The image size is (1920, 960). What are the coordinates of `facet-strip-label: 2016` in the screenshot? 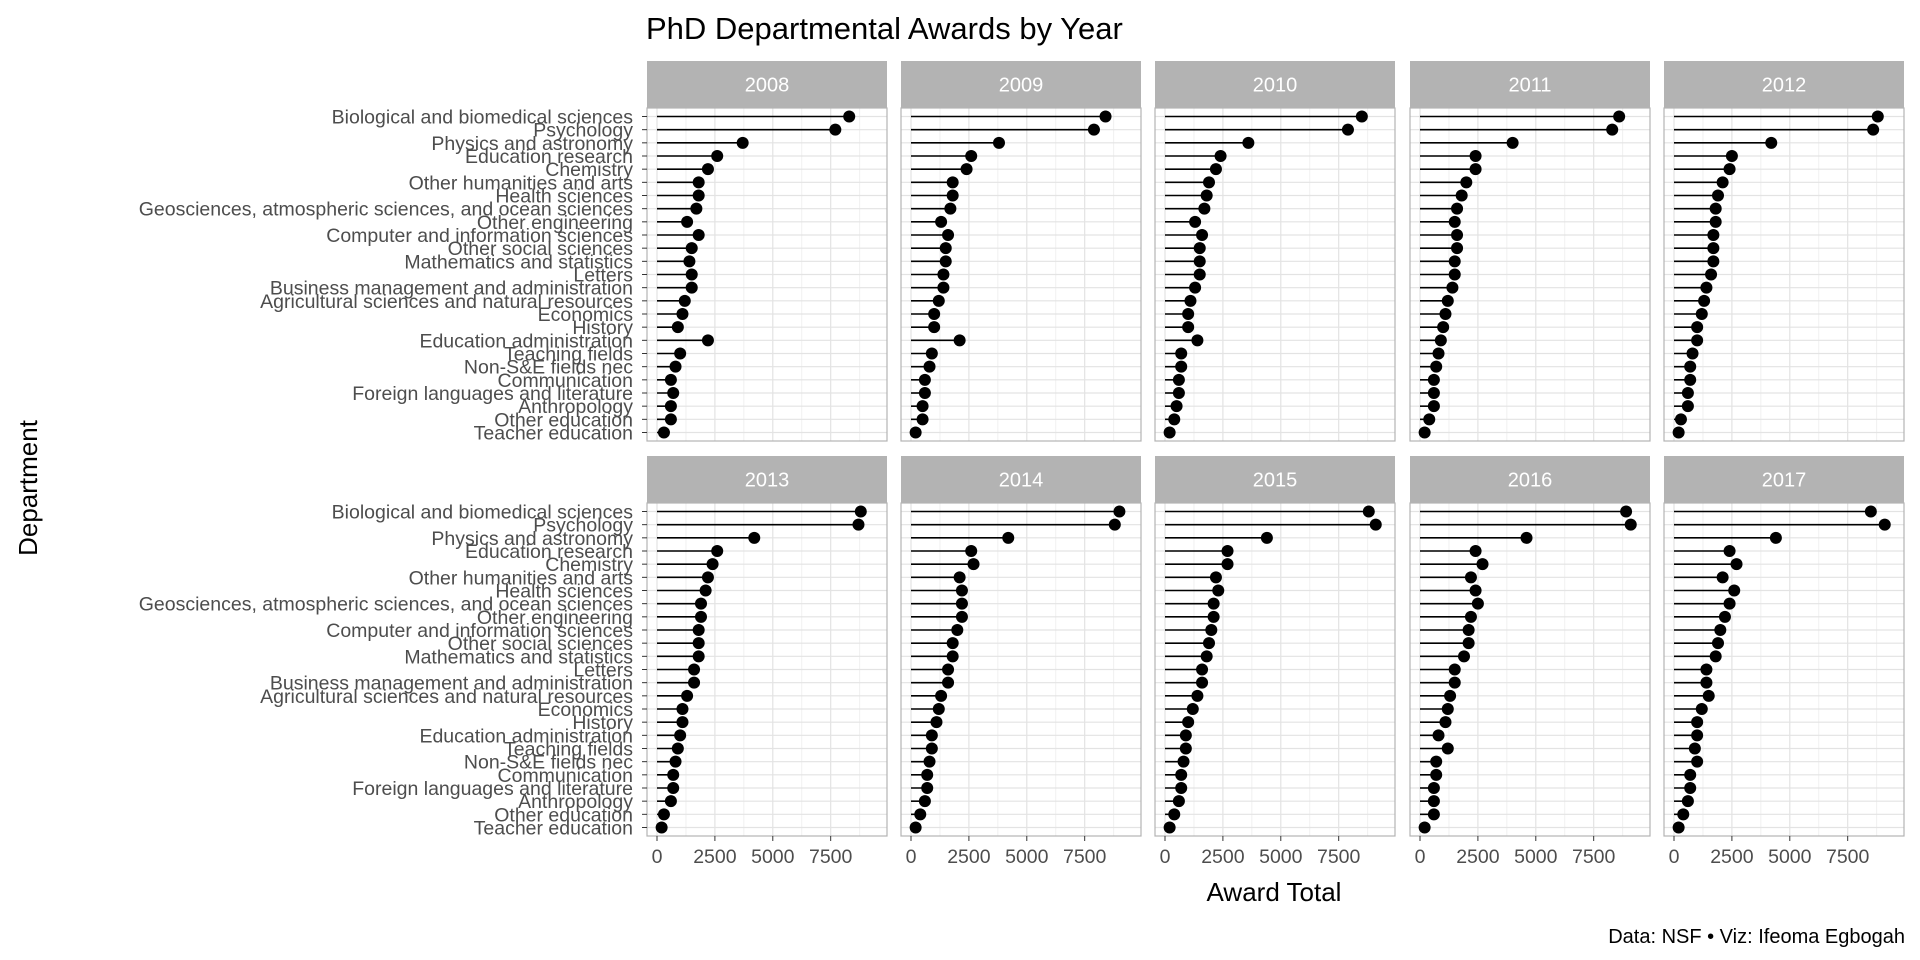 It's located at (1530, 481).